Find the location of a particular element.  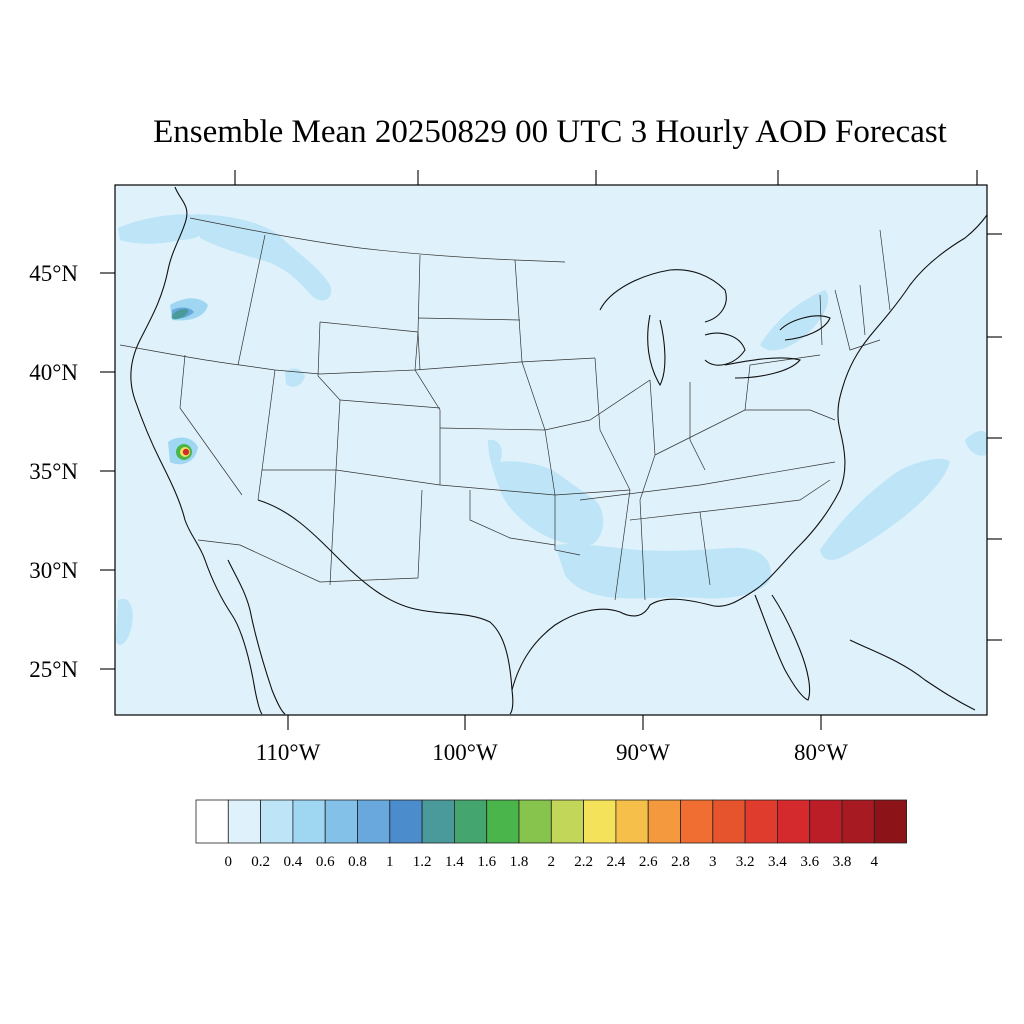

colorbar-label: 0.6 is located at coordinates (325, 862).